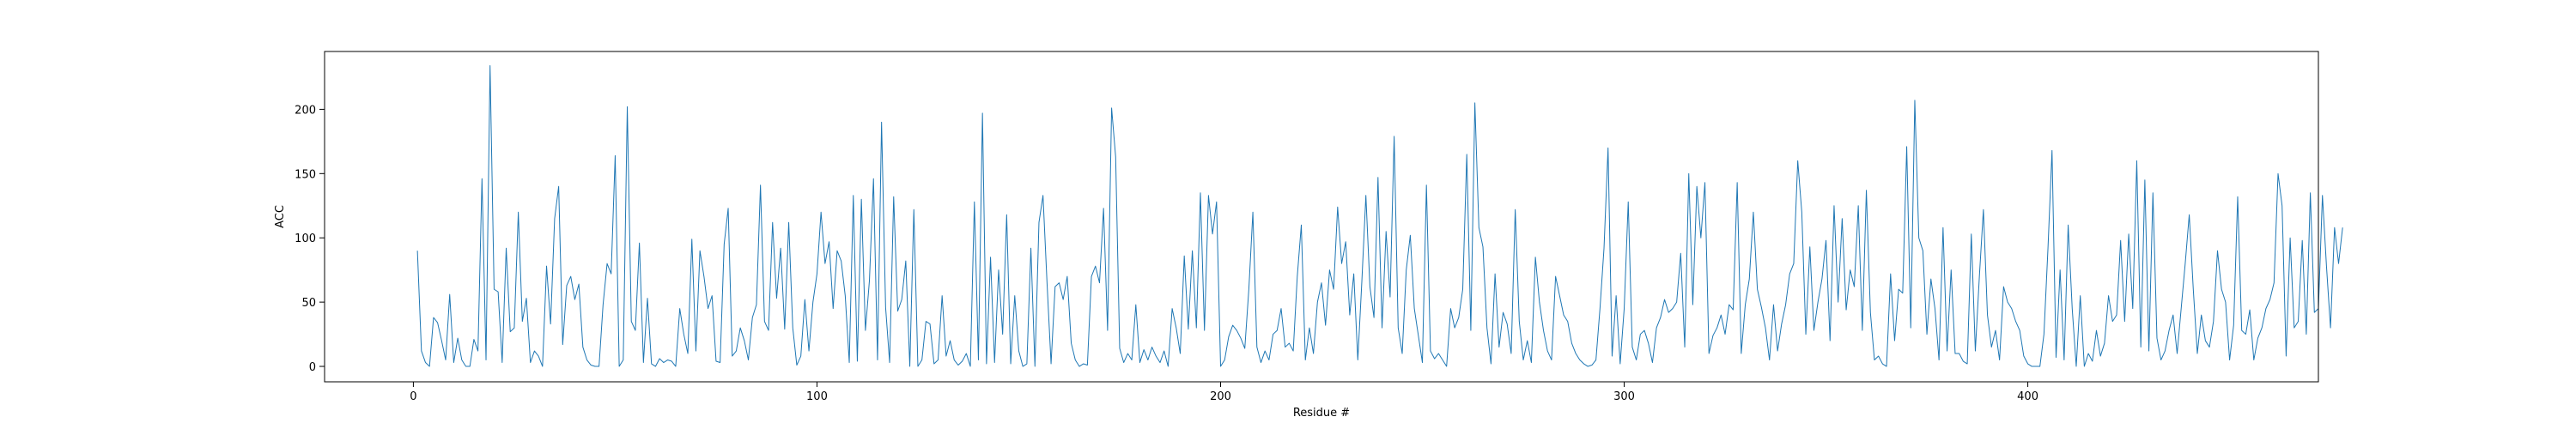  Describe the element at coordinates (305, 239) in the screenshot. I see `y-tick-label: 100` at that location.